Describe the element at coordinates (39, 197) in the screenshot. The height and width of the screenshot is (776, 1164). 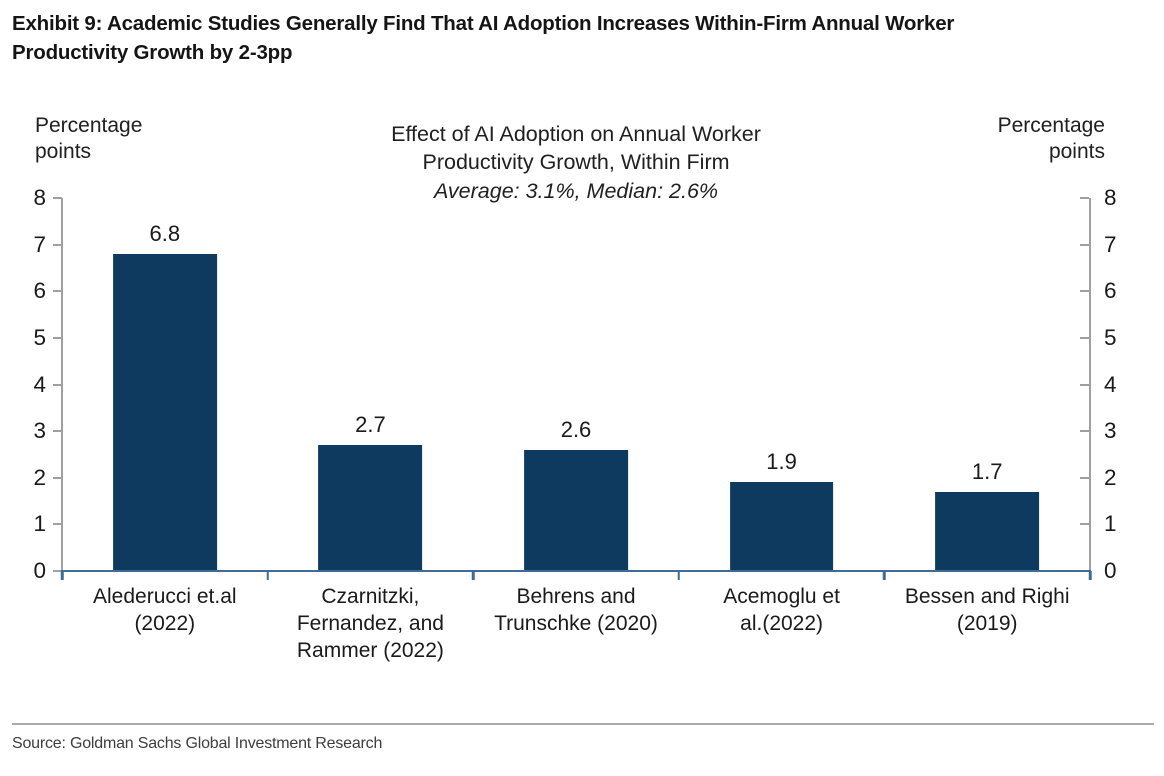
I see `y-tick-label-left: 8` at that location.